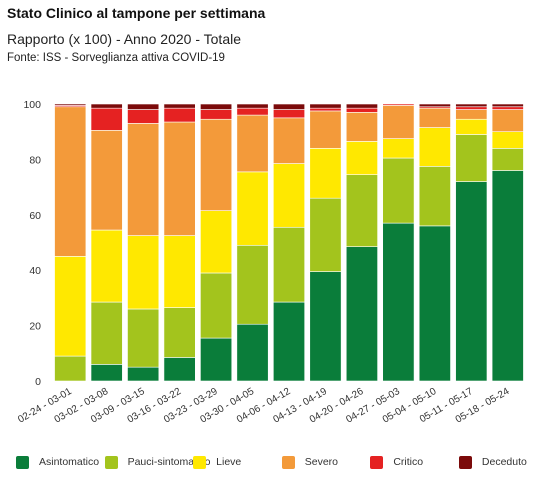 The width and height of the screenshot is (540, 477). Describe the element at coordinates (35, 327) in the screenshot. I see `y-tick-label: 20` at that location.